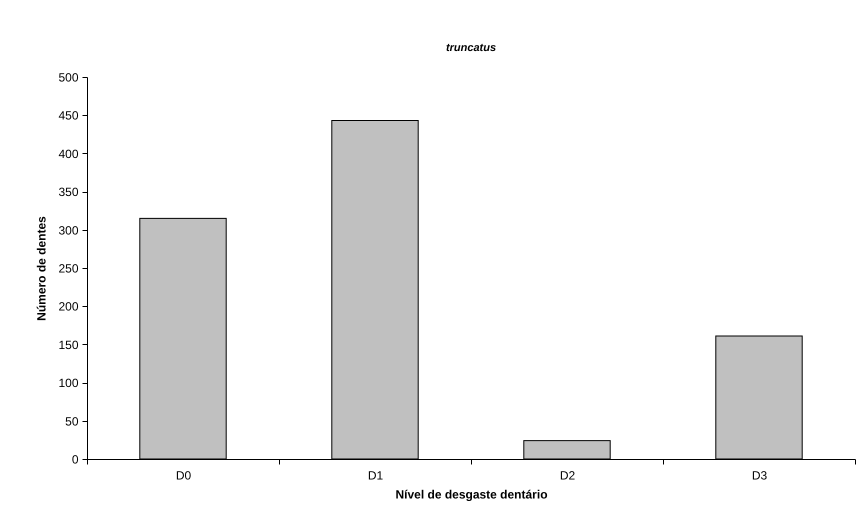 The image size is (856, 525). I want to click on y-axis-title: Número de dentes, so click(41, 268).